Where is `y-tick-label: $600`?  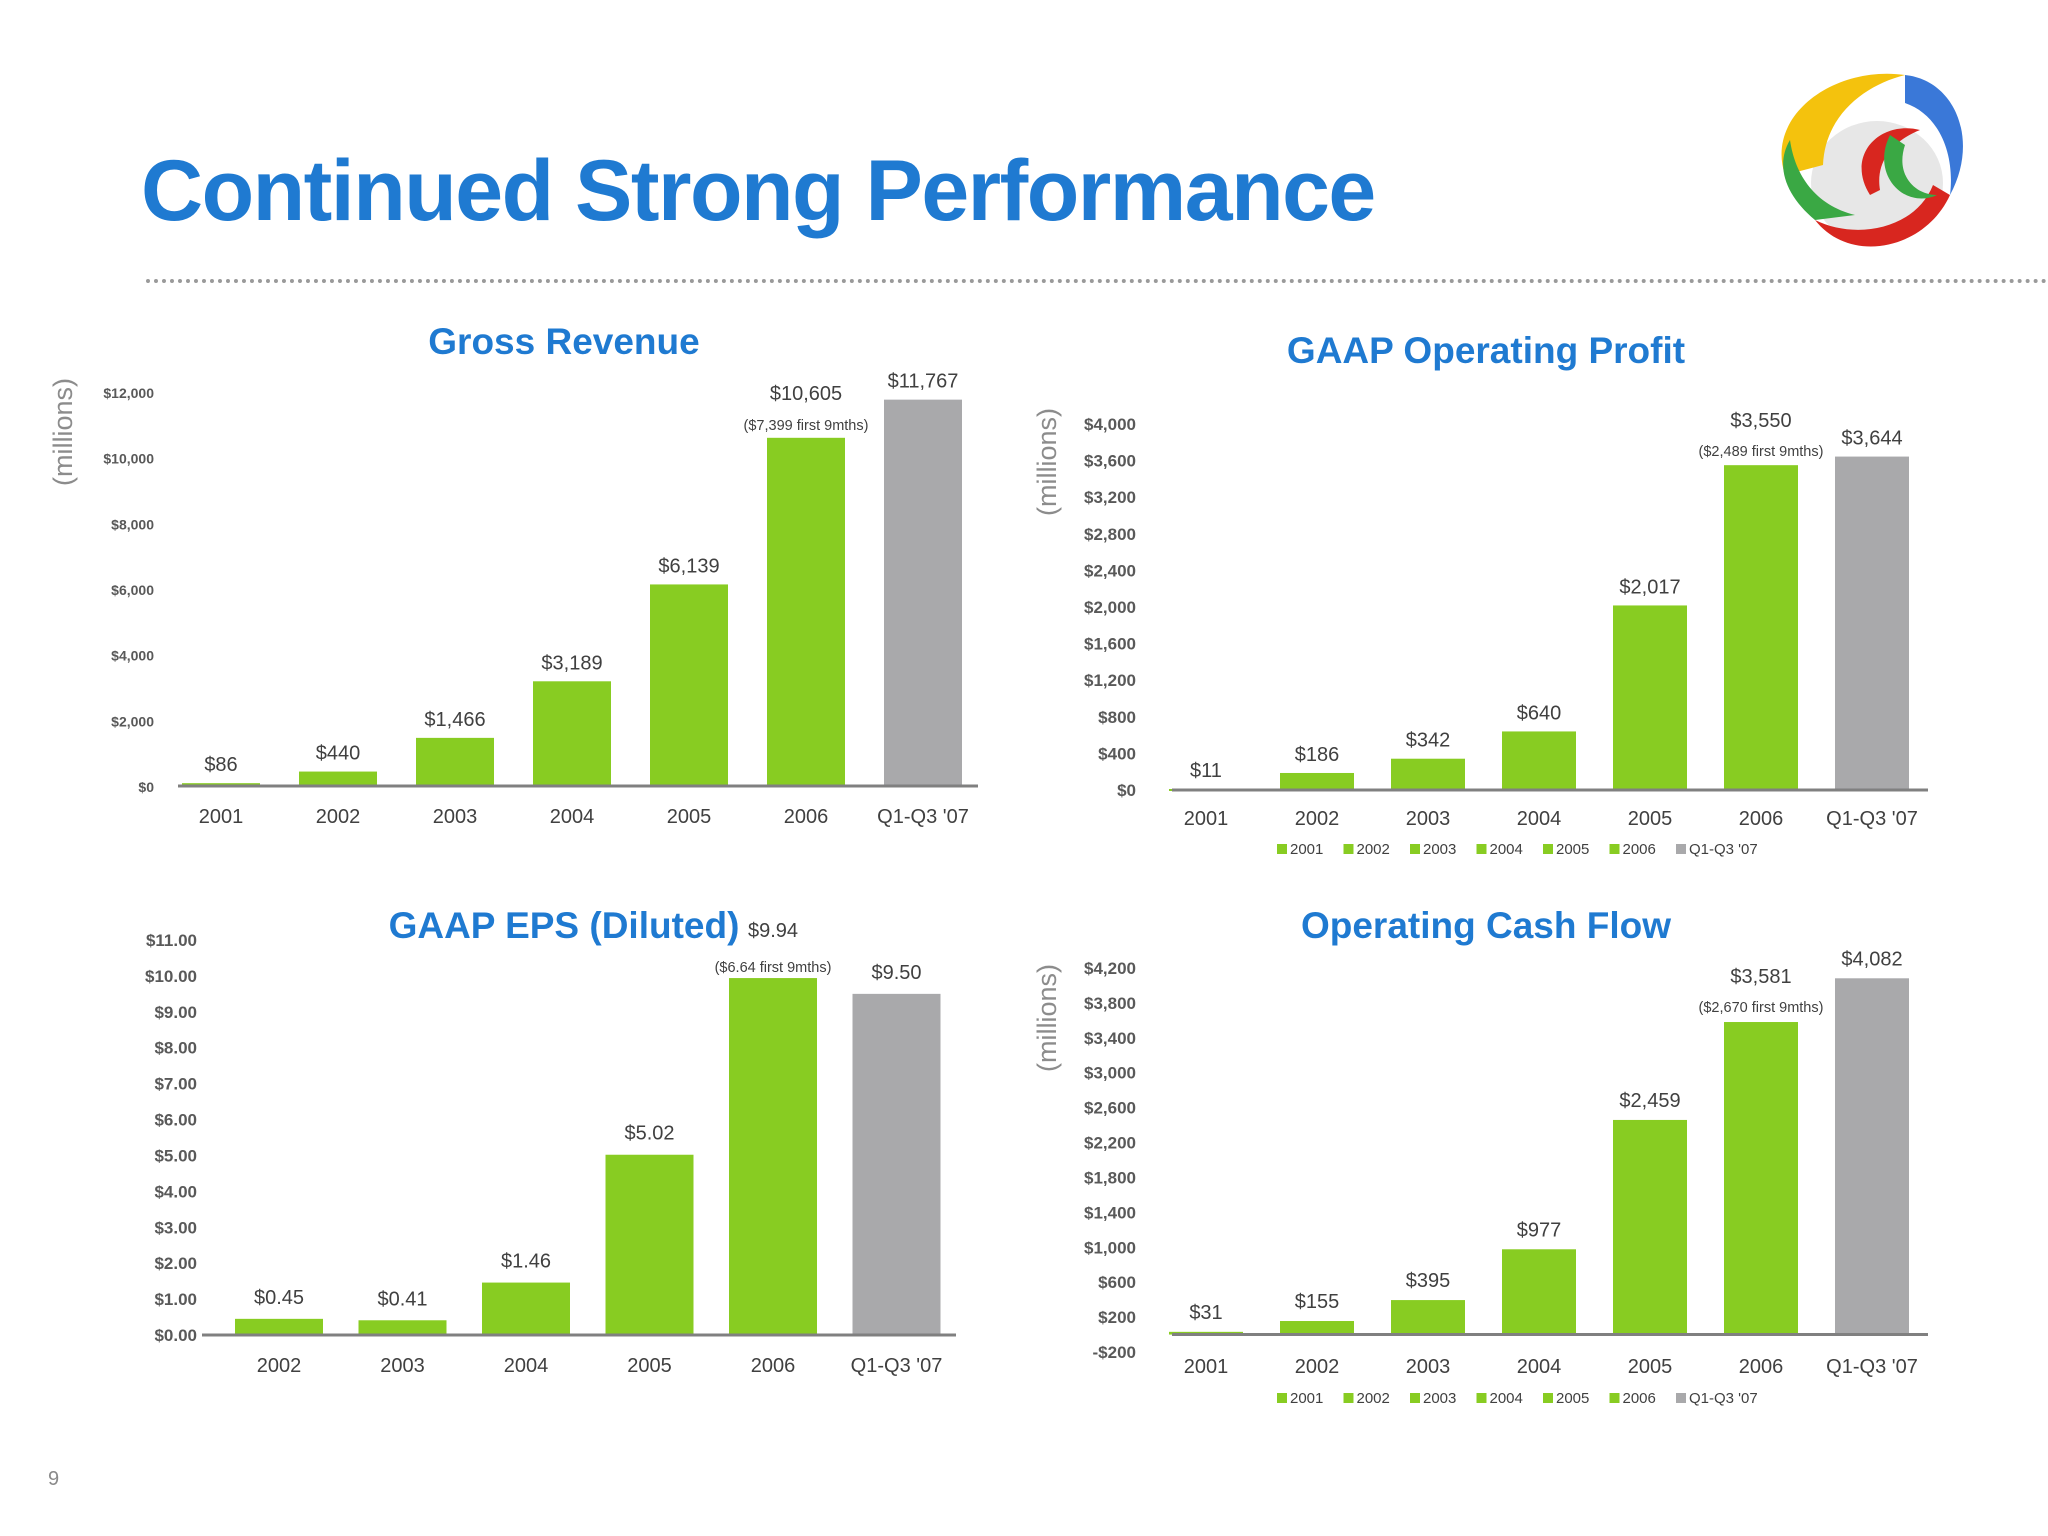 y-tick-label: $600 is located at coordinates (1117, 1282).